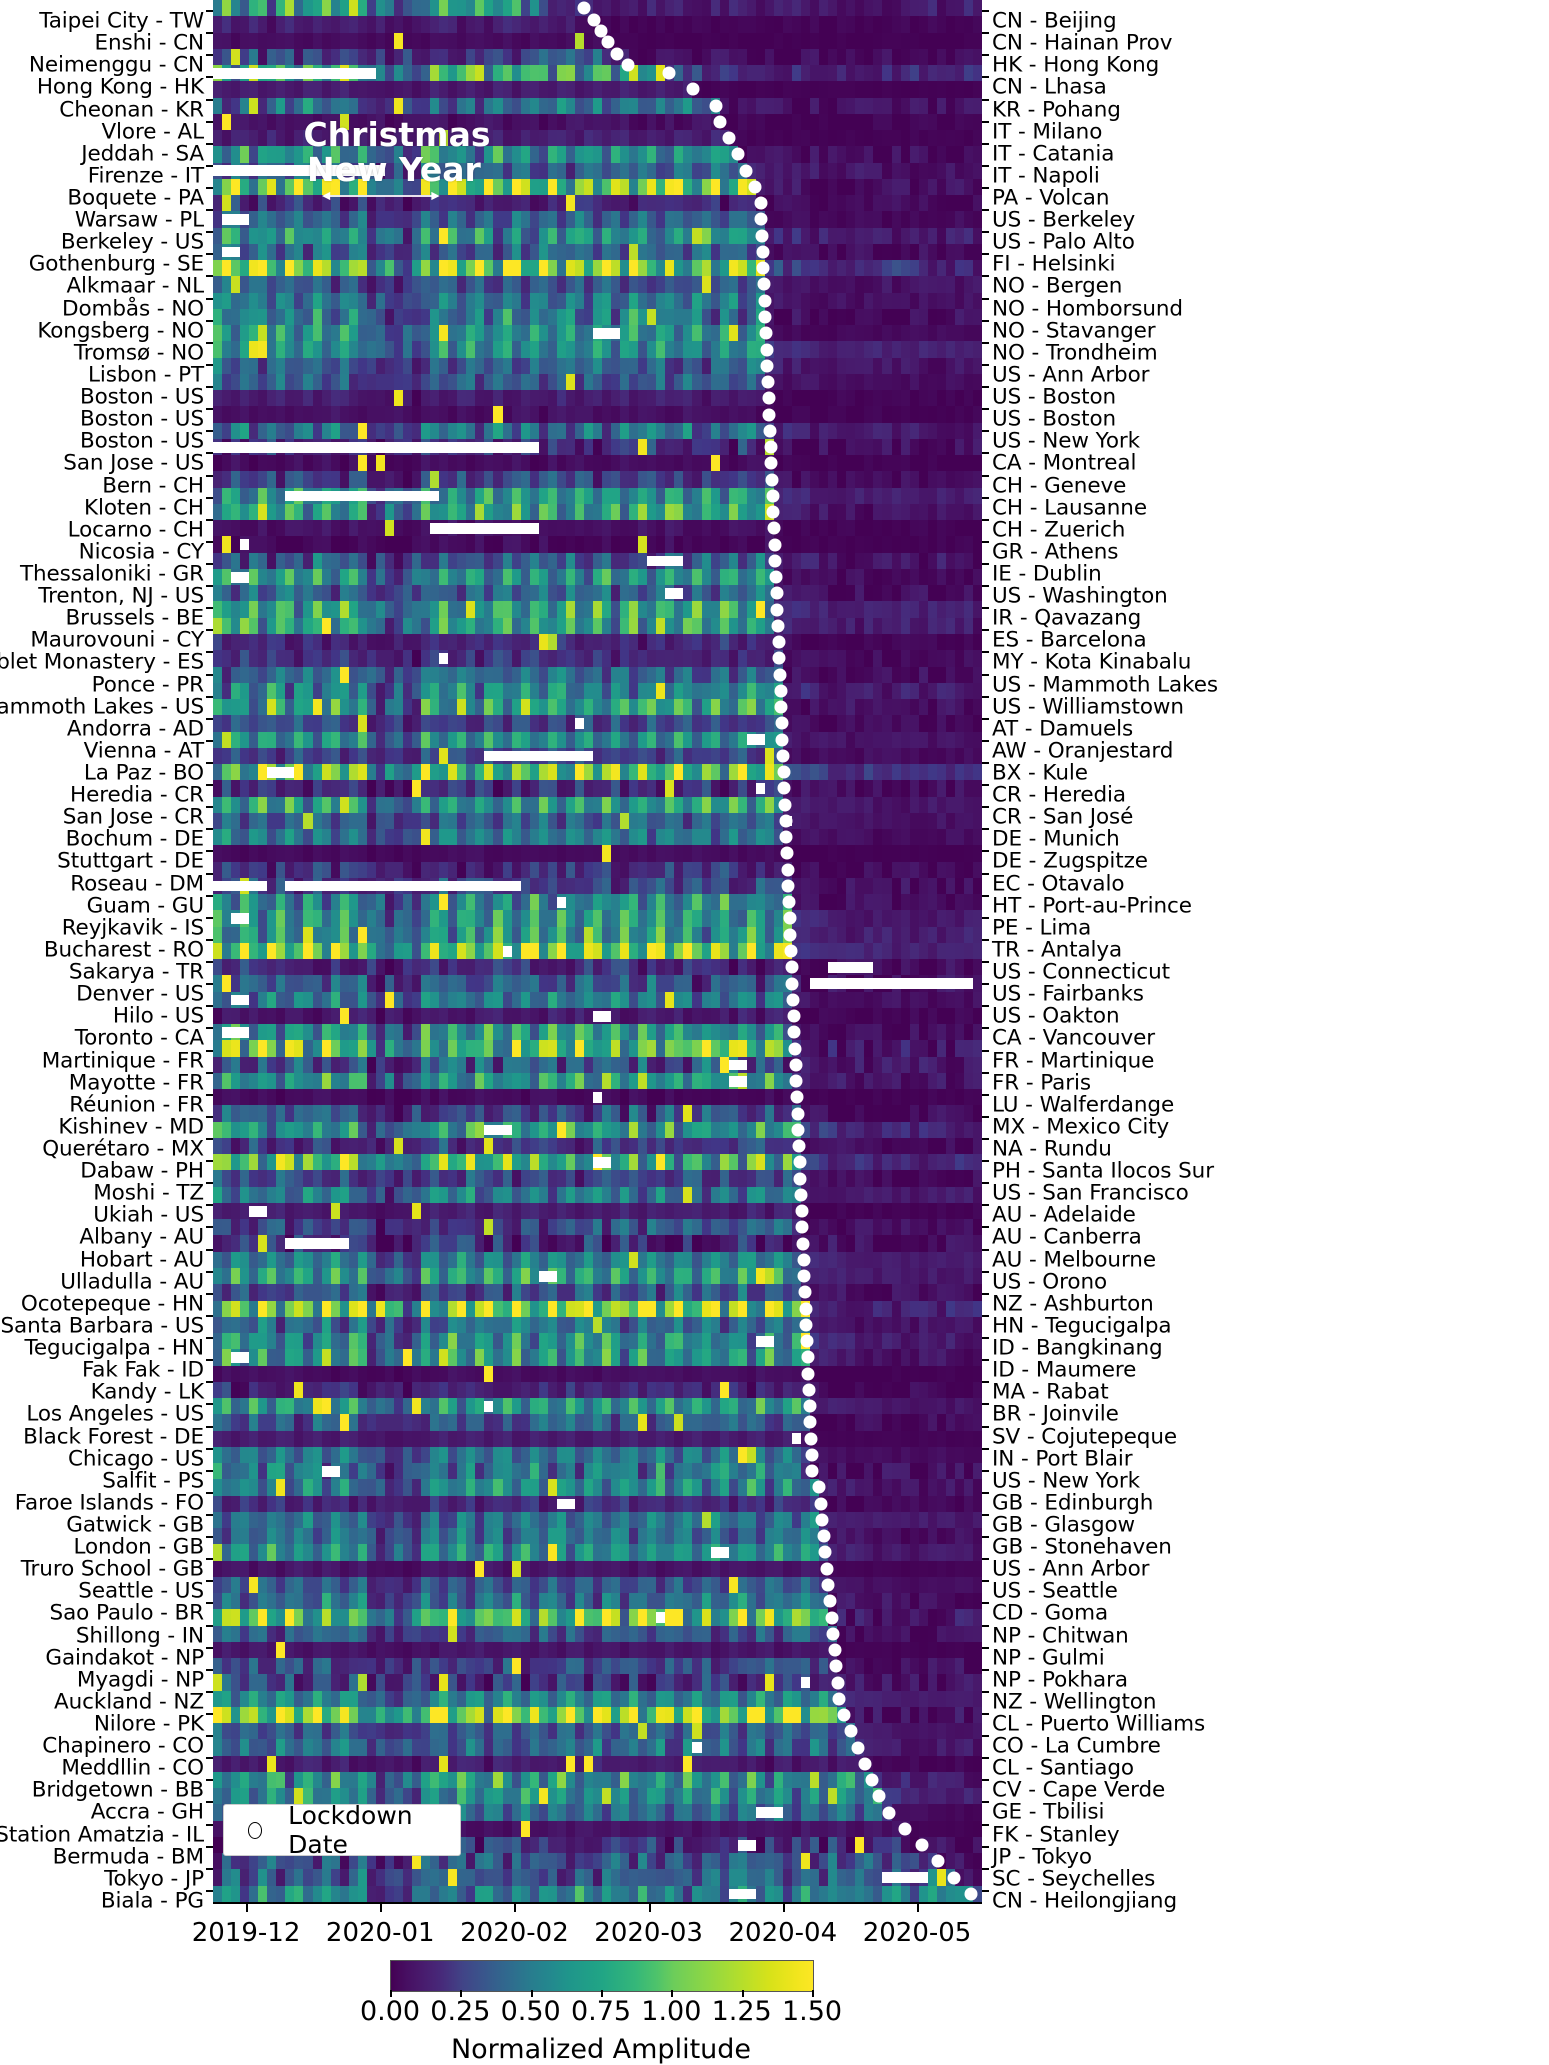 The width and height of the screenshot is (1549, 2065). I want to click on left-axis-tick-label: Roseau - DM, so click(137, 884).